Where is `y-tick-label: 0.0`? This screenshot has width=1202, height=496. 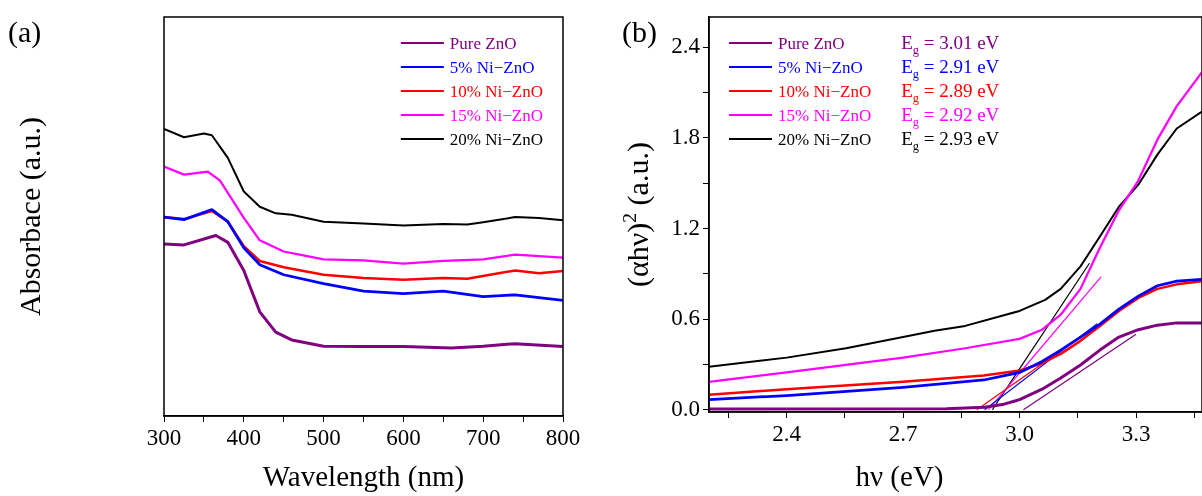
y-tick-label: 0.0 is located at coordinates (685, 408).